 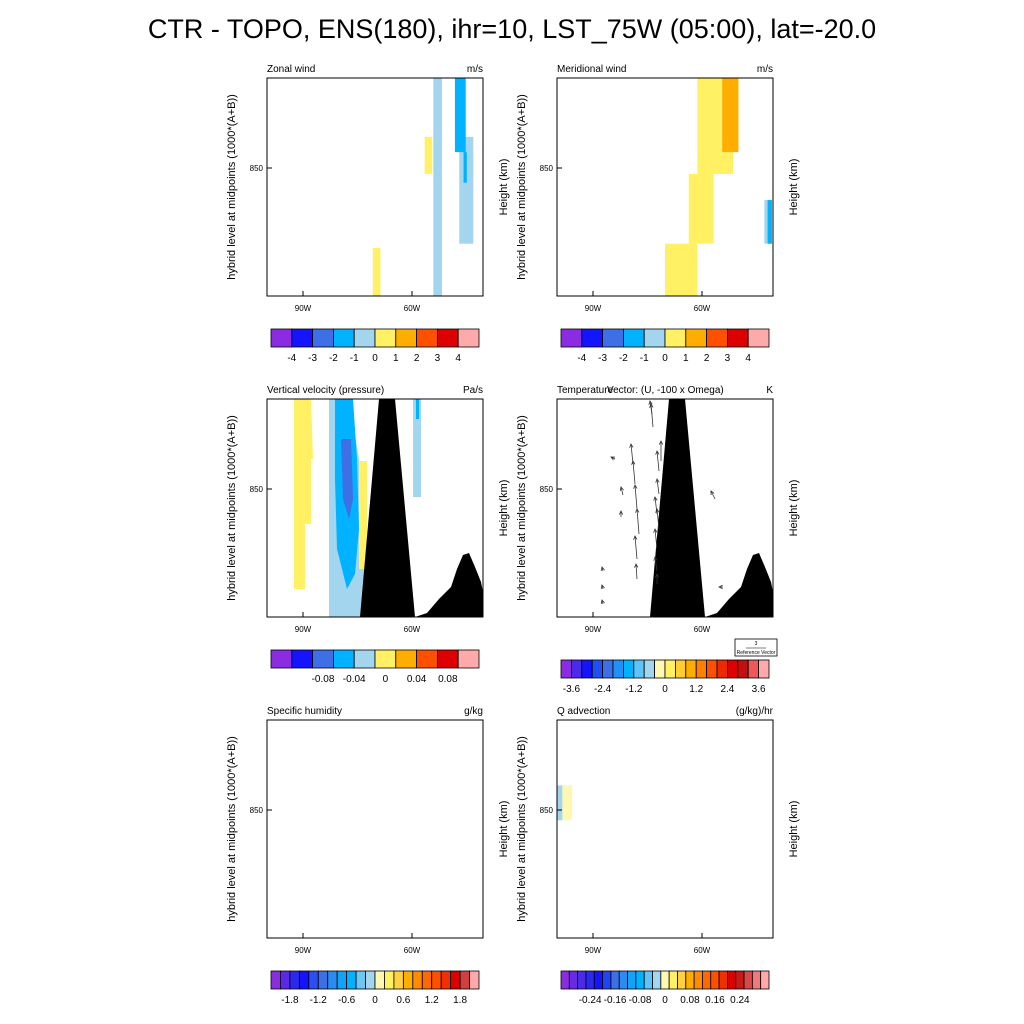 What do you see at coordinates (504, 829) in the screenshot?
I see `y-axis-outer-label: Height (km)` at bounding box center [504, 829].